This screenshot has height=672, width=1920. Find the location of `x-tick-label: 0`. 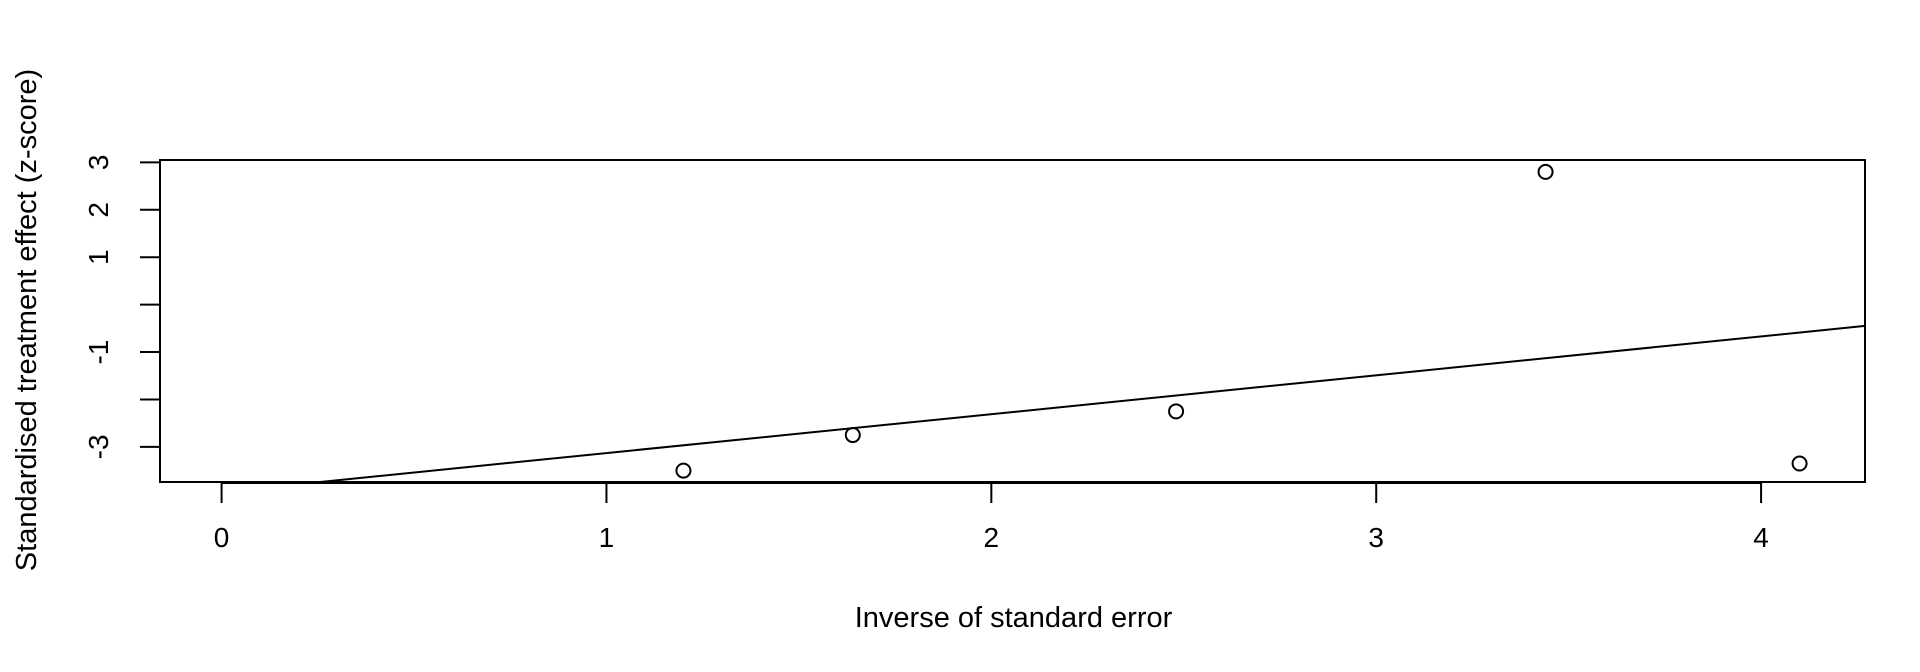

x-tick-label: 0 is located at coordinates (222, 537).